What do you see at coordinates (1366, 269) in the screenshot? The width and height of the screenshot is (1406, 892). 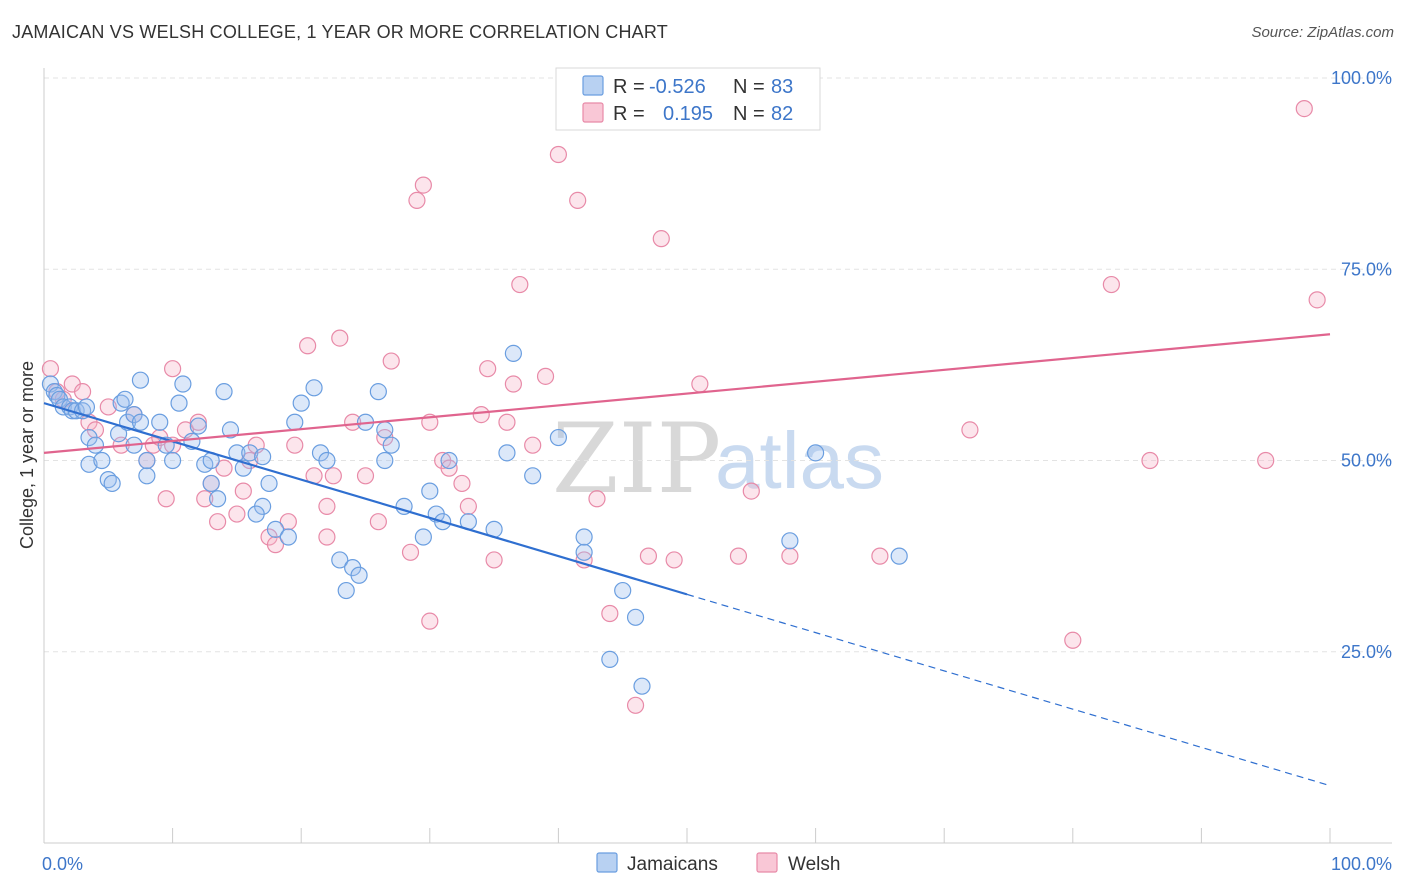 I see `y-tick-label-75: 75.0%` at bounding box center [1366, 269].